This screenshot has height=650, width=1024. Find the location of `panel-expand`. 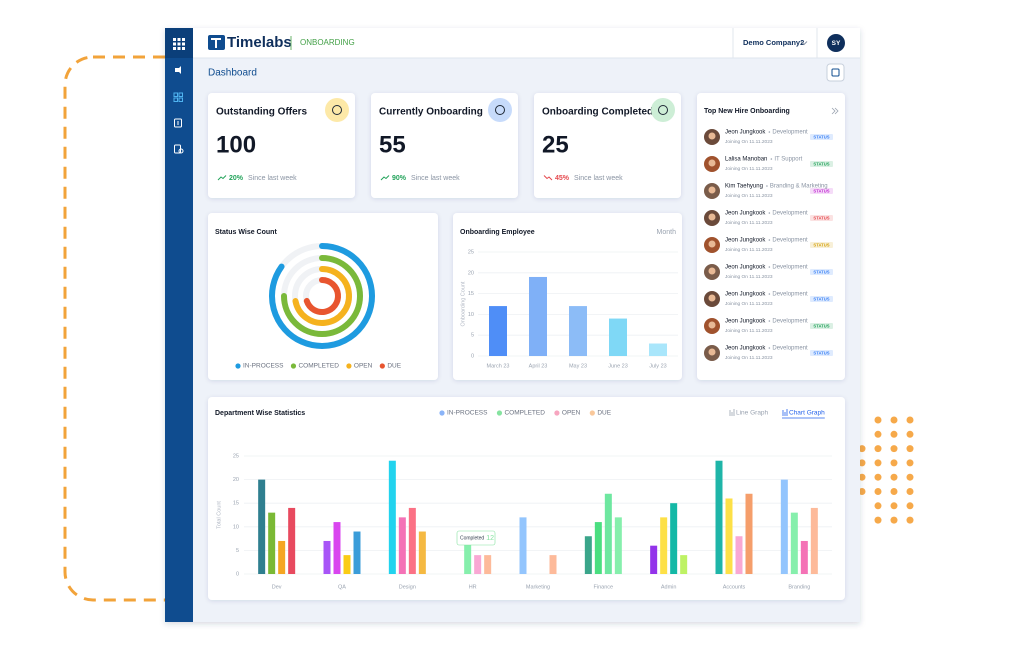

panel-expand is located at coordinates (835, 111).